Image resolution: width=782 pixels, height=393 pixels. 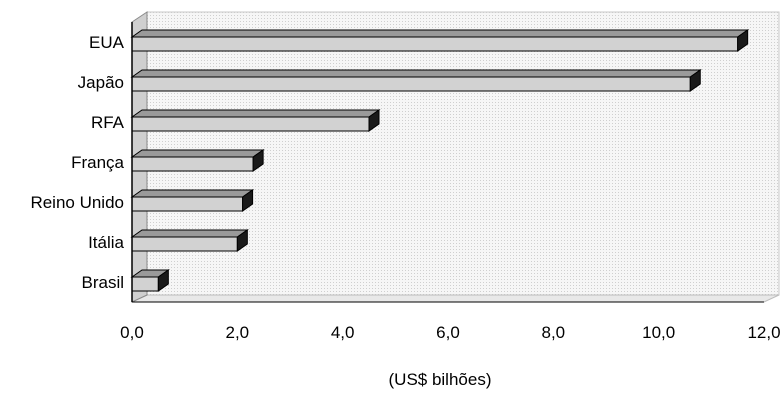 I want to click on x-tick-label: 0,0, so click(x=132, y=332).